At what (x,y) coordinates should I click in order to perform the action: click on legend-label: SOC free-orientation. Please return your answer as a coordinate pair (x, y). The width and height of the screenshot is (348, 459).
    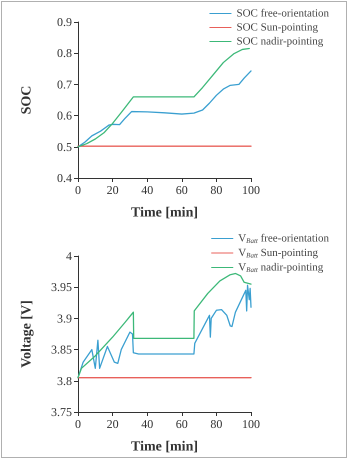
    Looking at the image, I should click on (283, 14).